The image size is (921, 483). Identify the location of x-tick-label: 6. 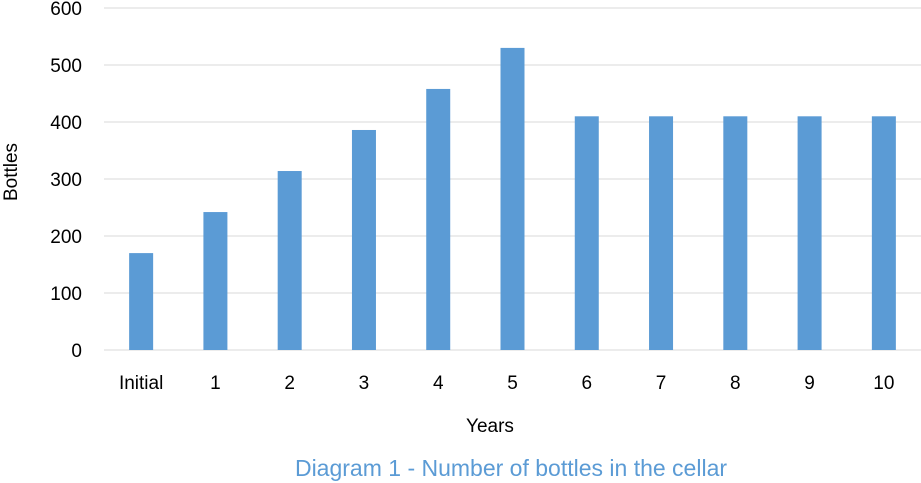
(586, 383).